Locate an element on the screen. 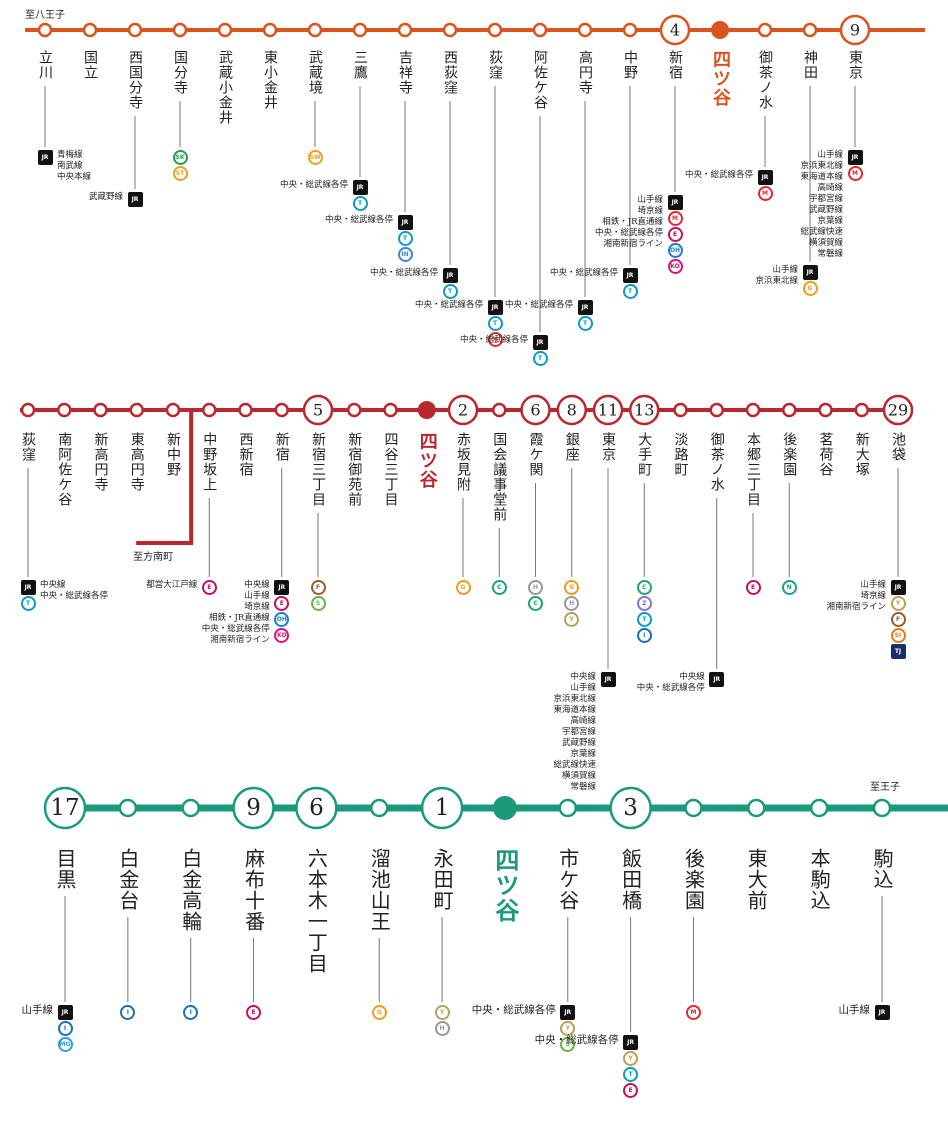 This screenshot has width=948, height=1133. transfer-line-name: 埼京線 is located at coordinates (873, 596).